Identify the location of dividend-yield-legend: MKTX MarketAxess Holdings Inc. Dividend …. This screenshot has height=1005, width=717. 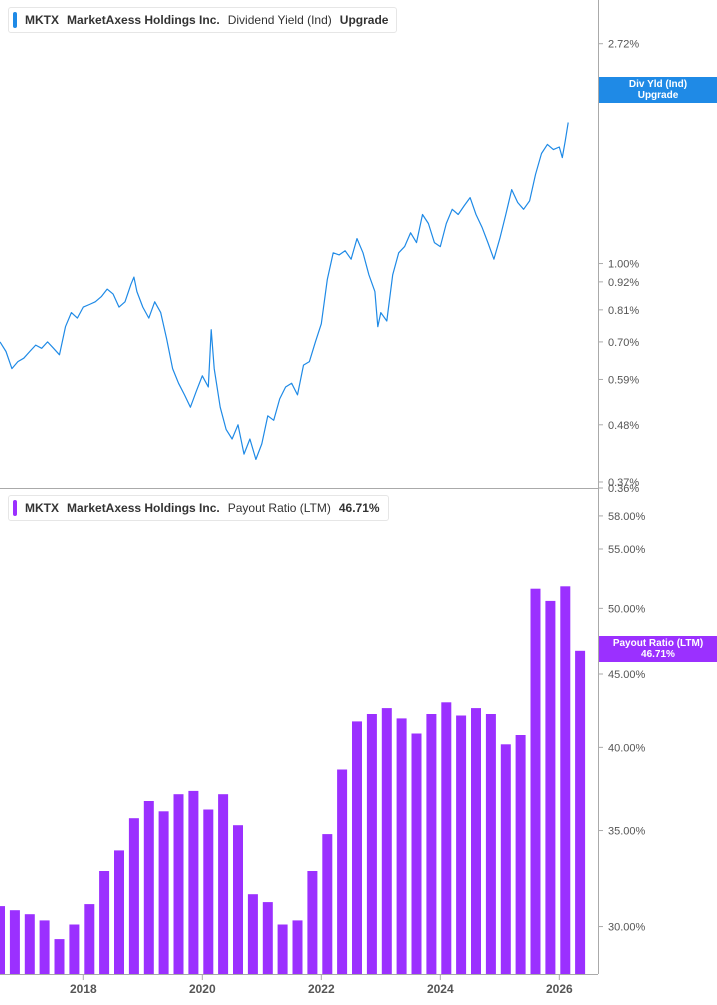
(203, 20).